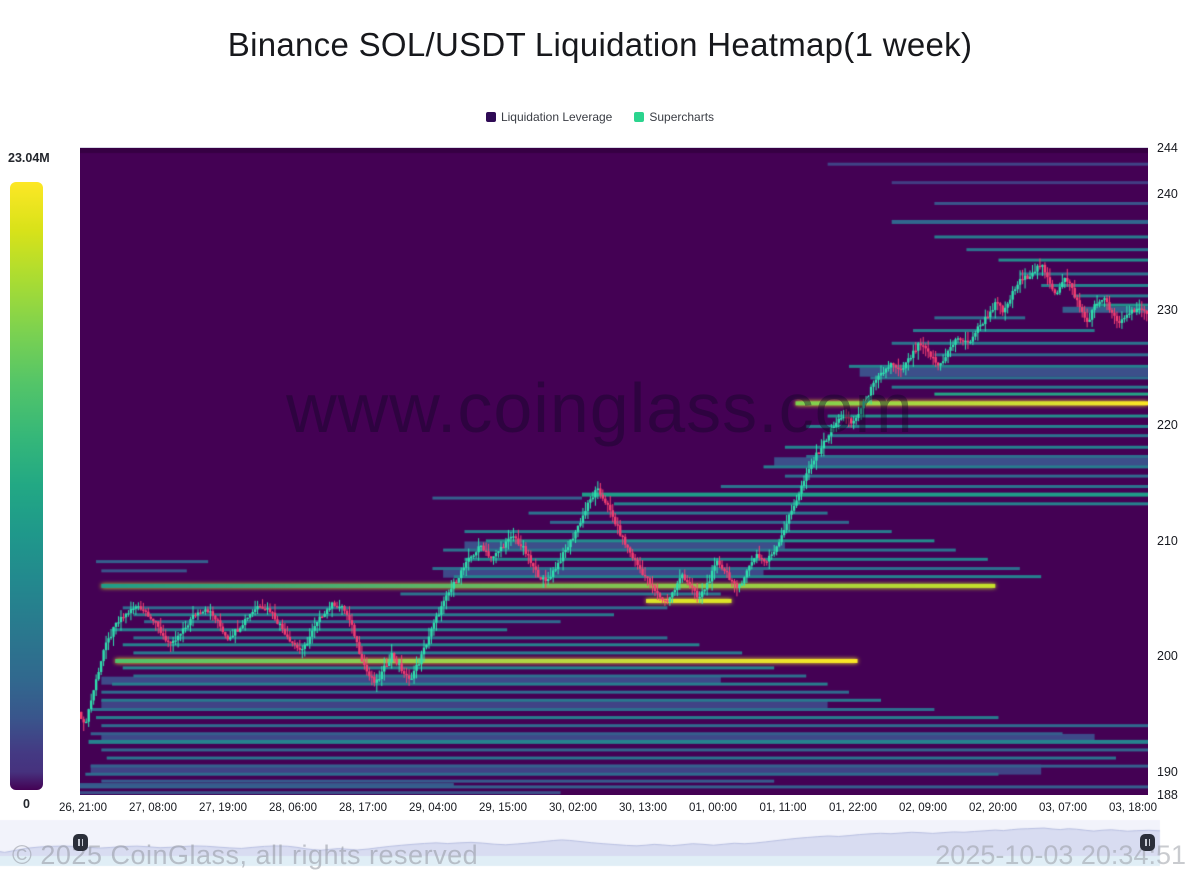 This screenshot has width=1200, height=880. I want to click on colorbar-min-label: 0, so click(26, 804).